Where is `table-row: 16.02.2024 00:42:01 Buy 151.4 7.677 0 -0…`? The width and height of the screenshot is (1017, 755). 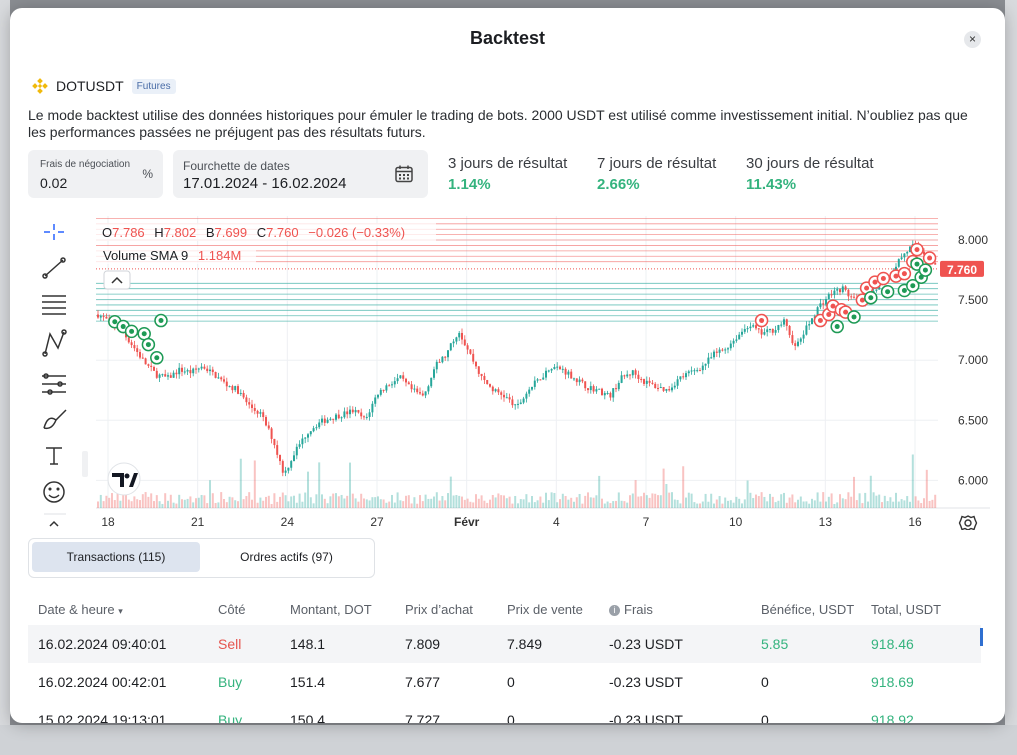
table-row: 16.02.2024 00:42:01 Buy 151.4 7.677 0 -0… is located at coordinates (504, 682).